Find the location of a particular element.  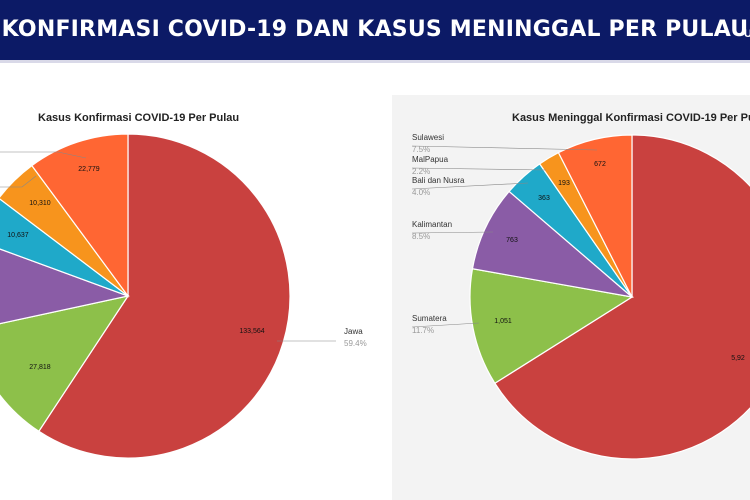

percent-label-malpapua: 2.2% is located at coordinates (421, 171).